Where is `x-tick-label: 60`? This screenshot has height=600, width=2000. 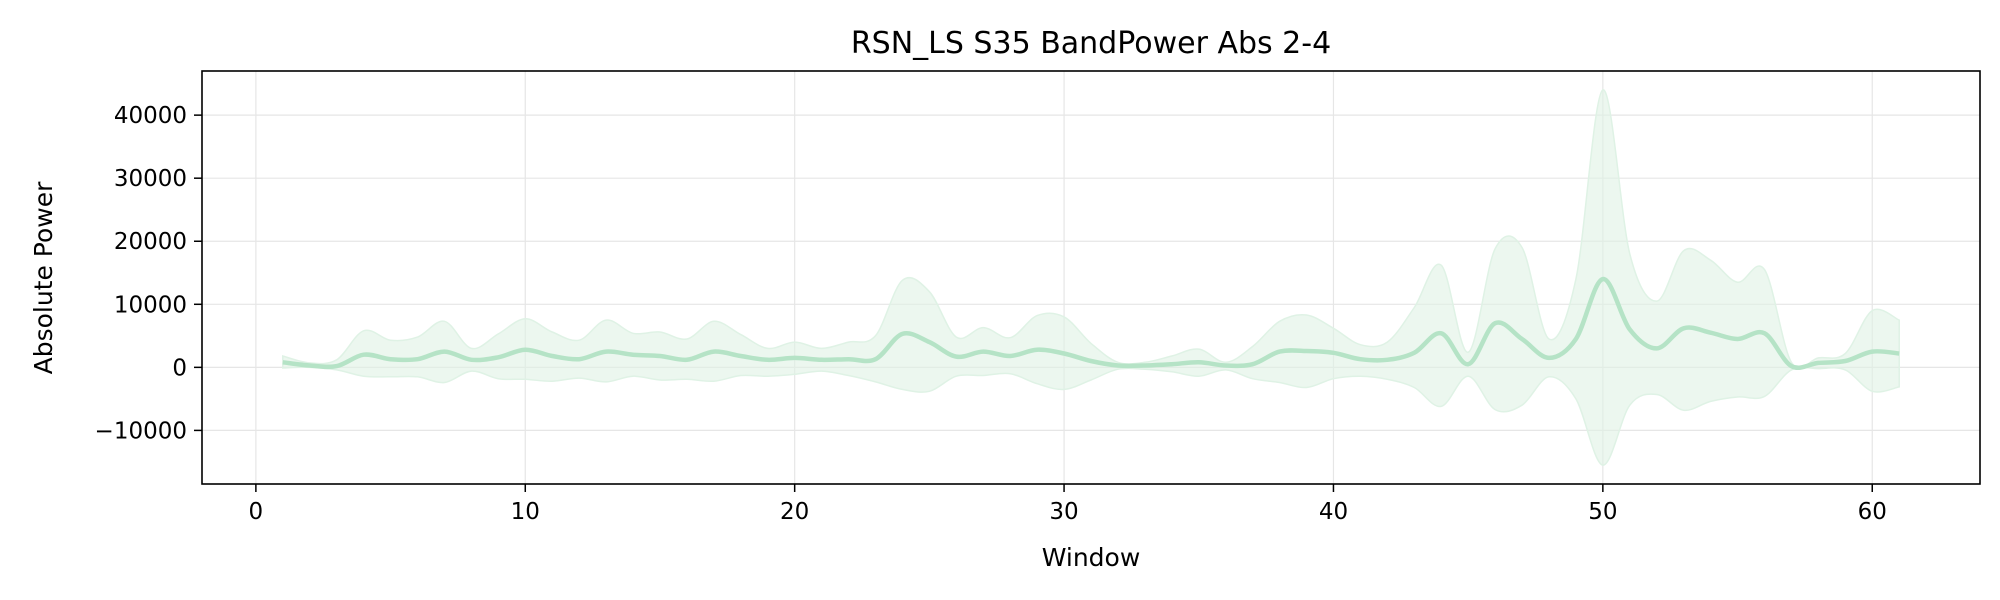
x-tick-label: 60 is located at coordinates (1872, 512).